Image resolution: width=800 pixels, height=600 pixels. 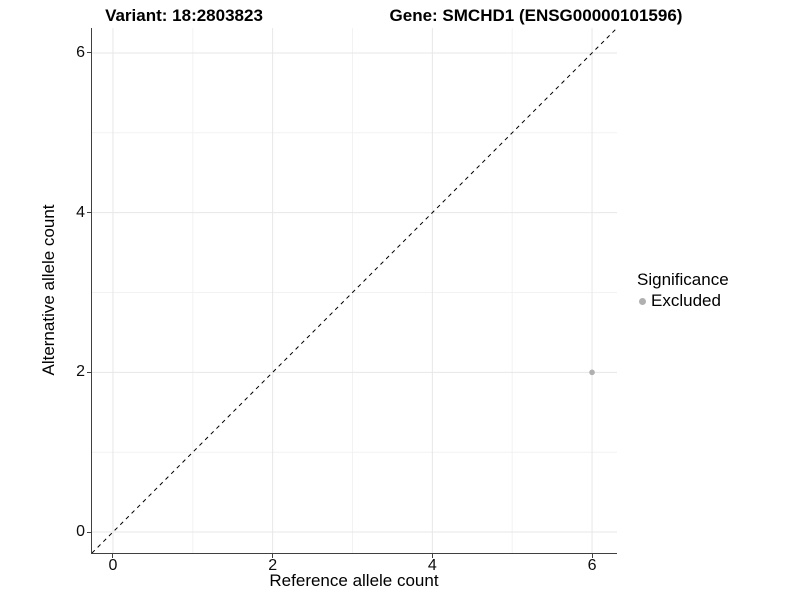 I want to click on plot-title-gene: Gene: SMCHD1 (ENSG00000101596), so click(x=536, y=15).